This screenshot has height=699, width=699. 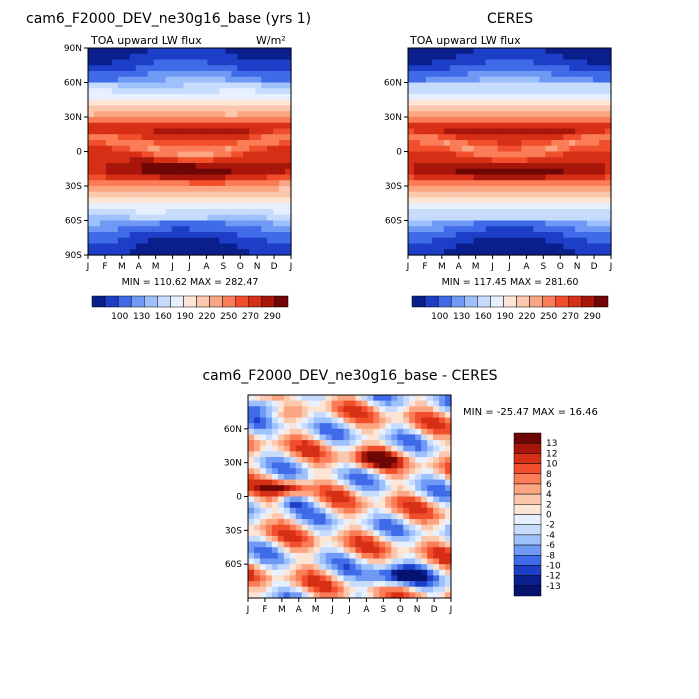 What do you see at coordinates (592, 317) in the screenshot?
I see `colorbar2-label: 290` at bounding box center [592, 317].